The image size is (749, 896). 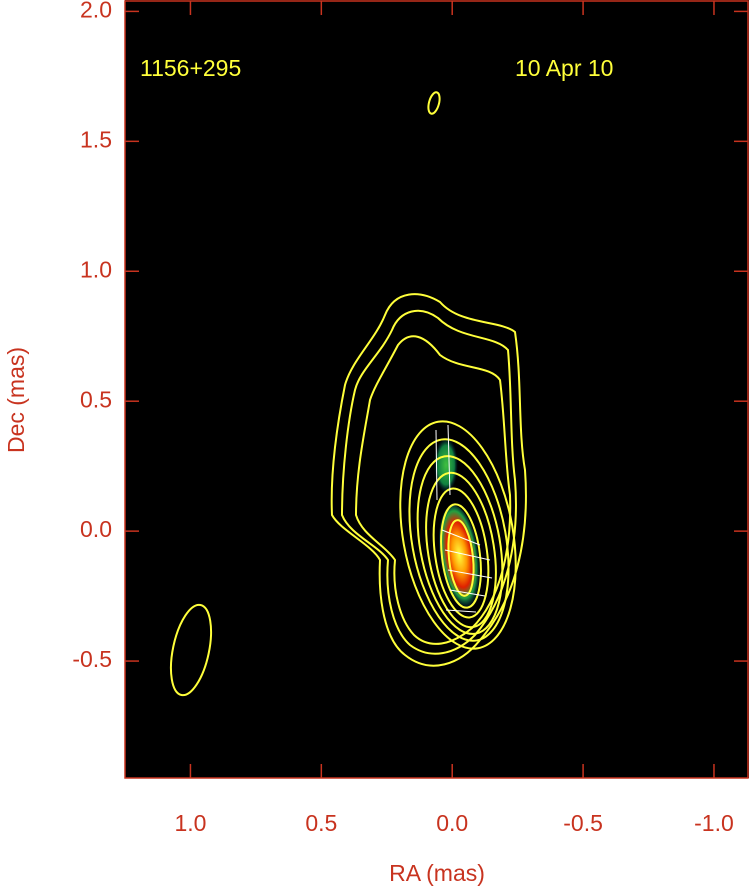 What do you see at coordinates (714, 823) in the screenshot?
I see `x-tick-label: -1.0` at bounding box center [714, 823].